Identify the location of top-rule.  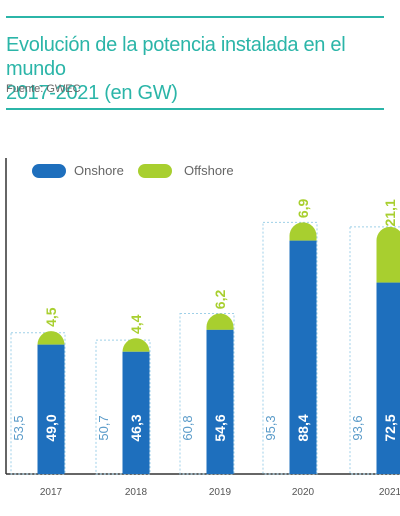
(195, 17).